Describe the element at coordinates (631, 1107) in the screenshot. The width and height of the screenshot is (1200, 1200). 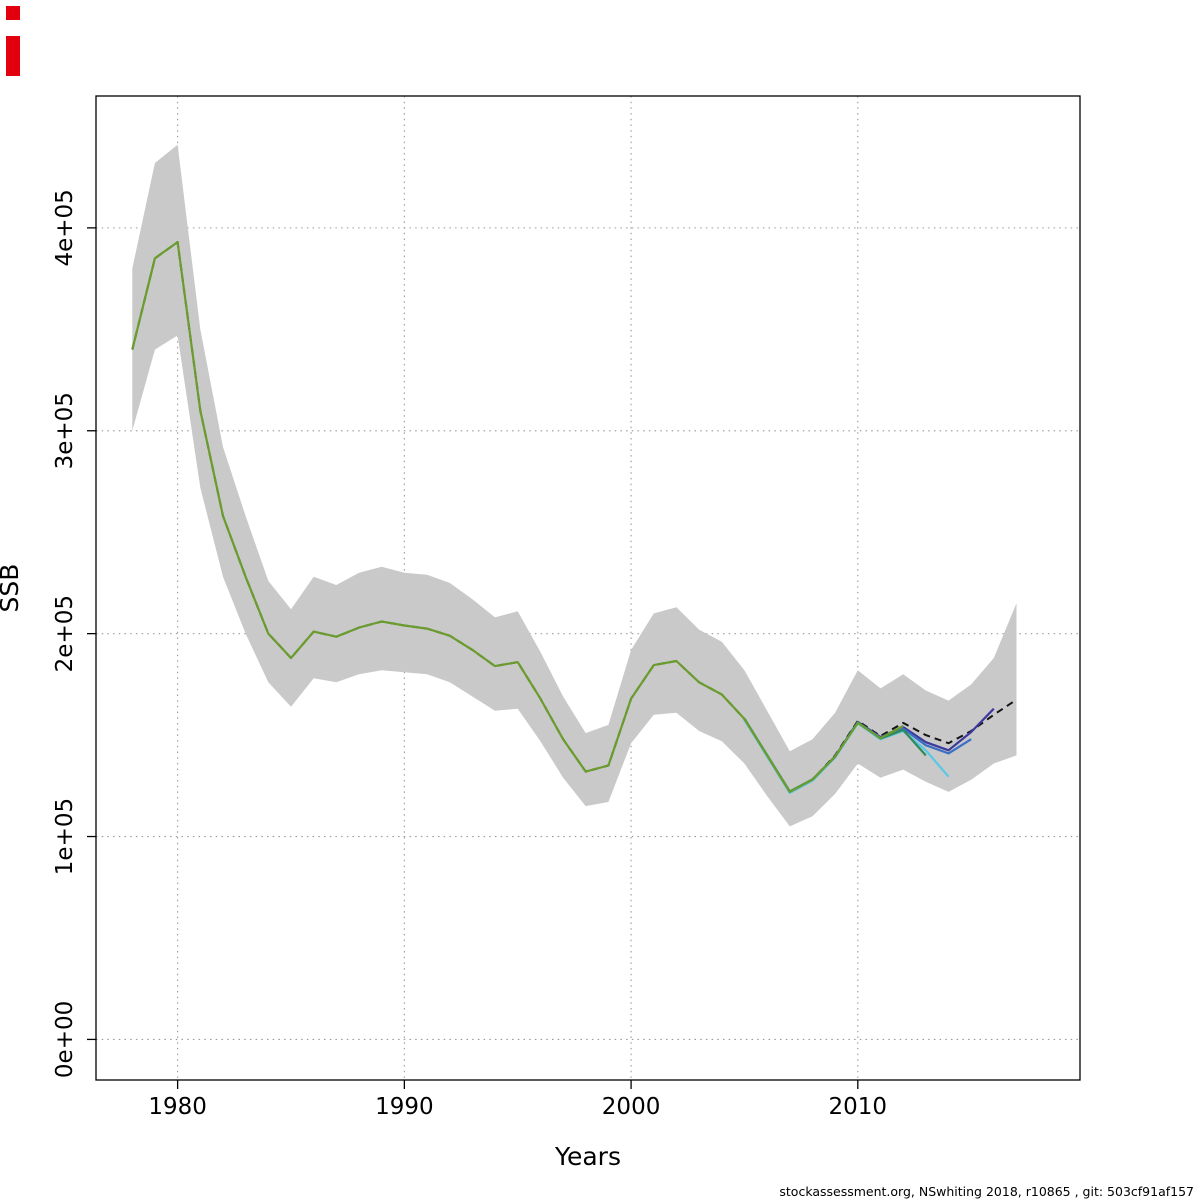
I see `x-tick-label-2000: 2000` at that location.